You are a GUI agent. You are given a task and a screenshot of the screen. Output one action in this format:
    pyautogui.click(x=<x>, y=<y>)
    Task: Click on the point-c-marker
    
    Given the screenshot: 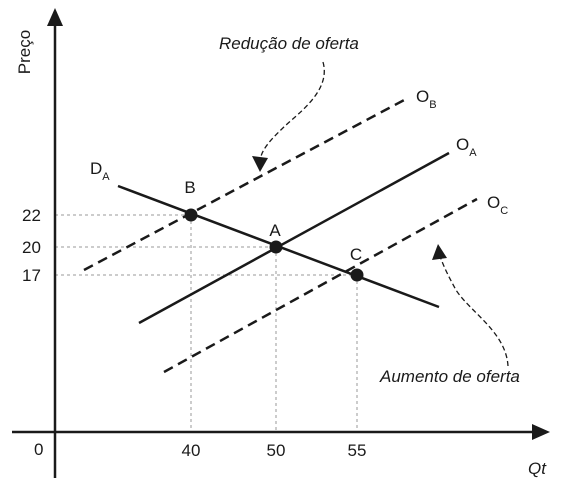 What is the action you would take?
    pyautogui.click(x=357, y=275)
    